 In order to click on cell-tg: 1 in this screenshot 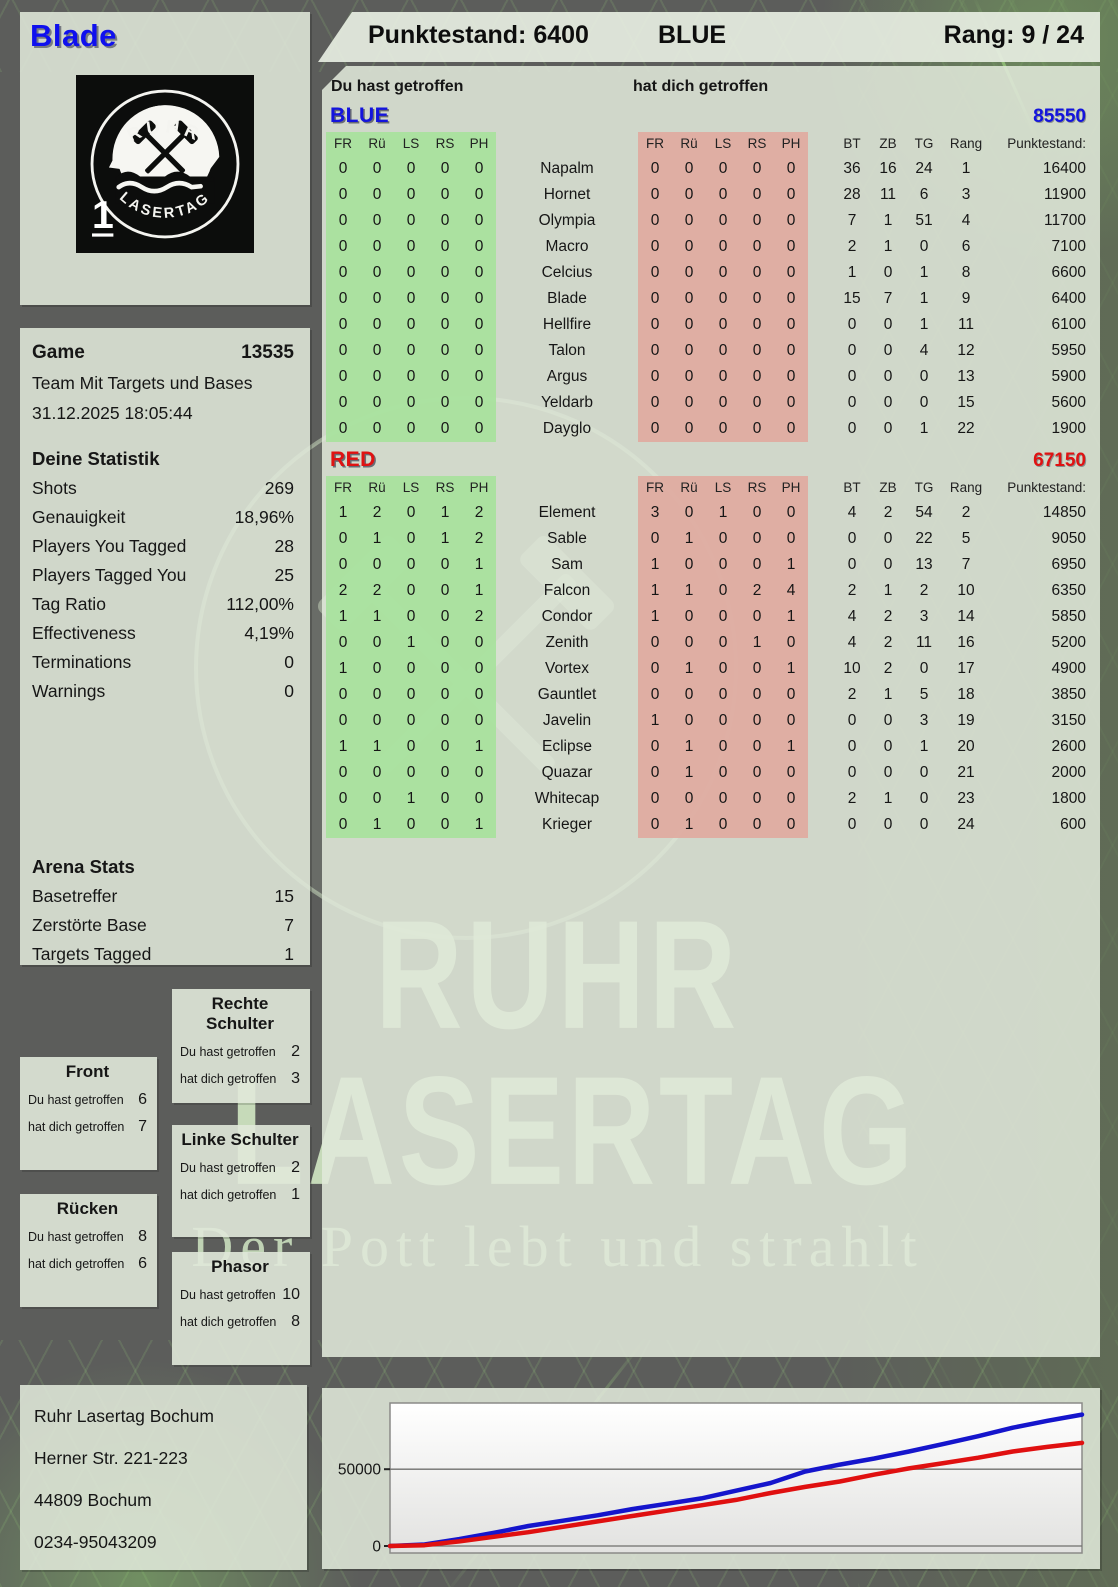, I will do `click(924, 746)`.